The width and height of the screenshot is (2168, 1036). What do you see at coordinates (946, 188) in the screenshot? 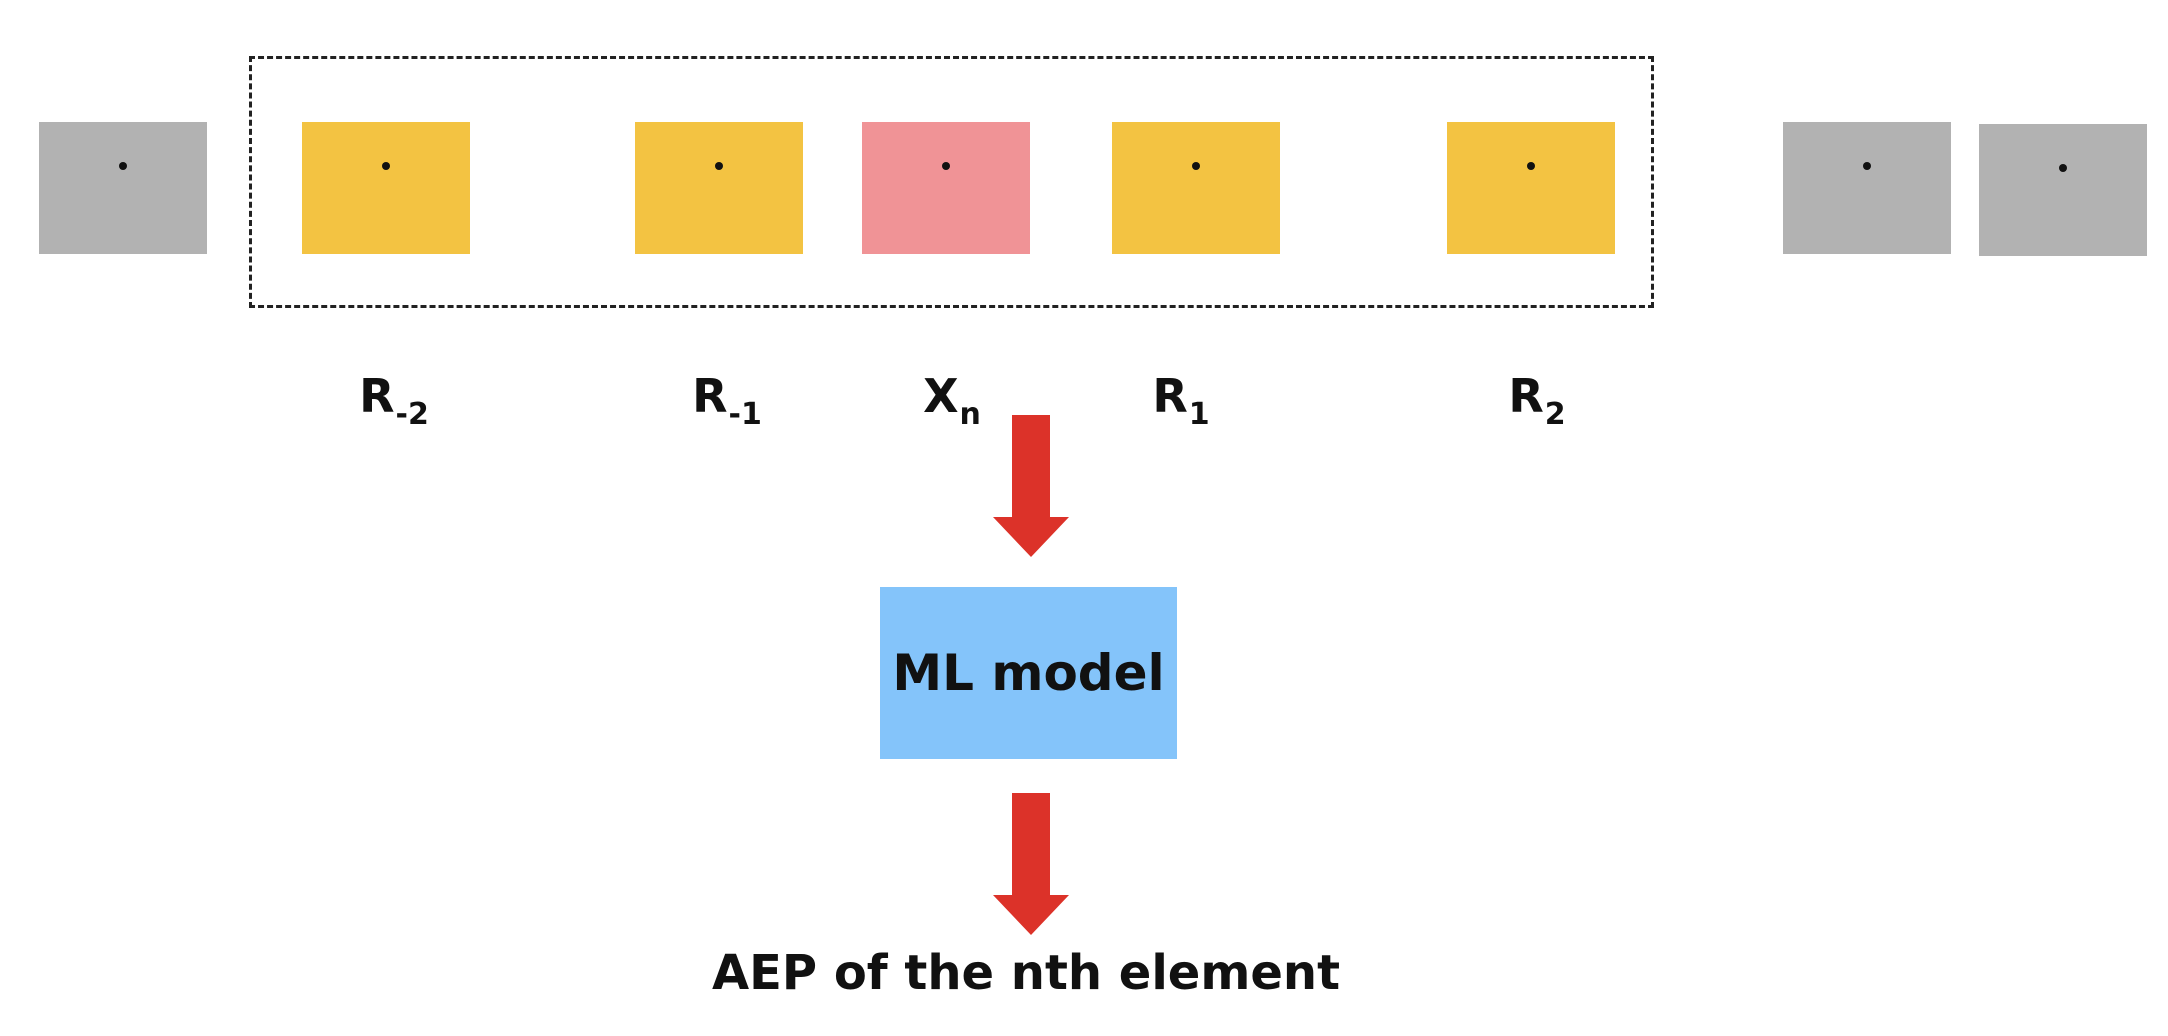
I see `element-x-n` at bounding box center [946, 188].